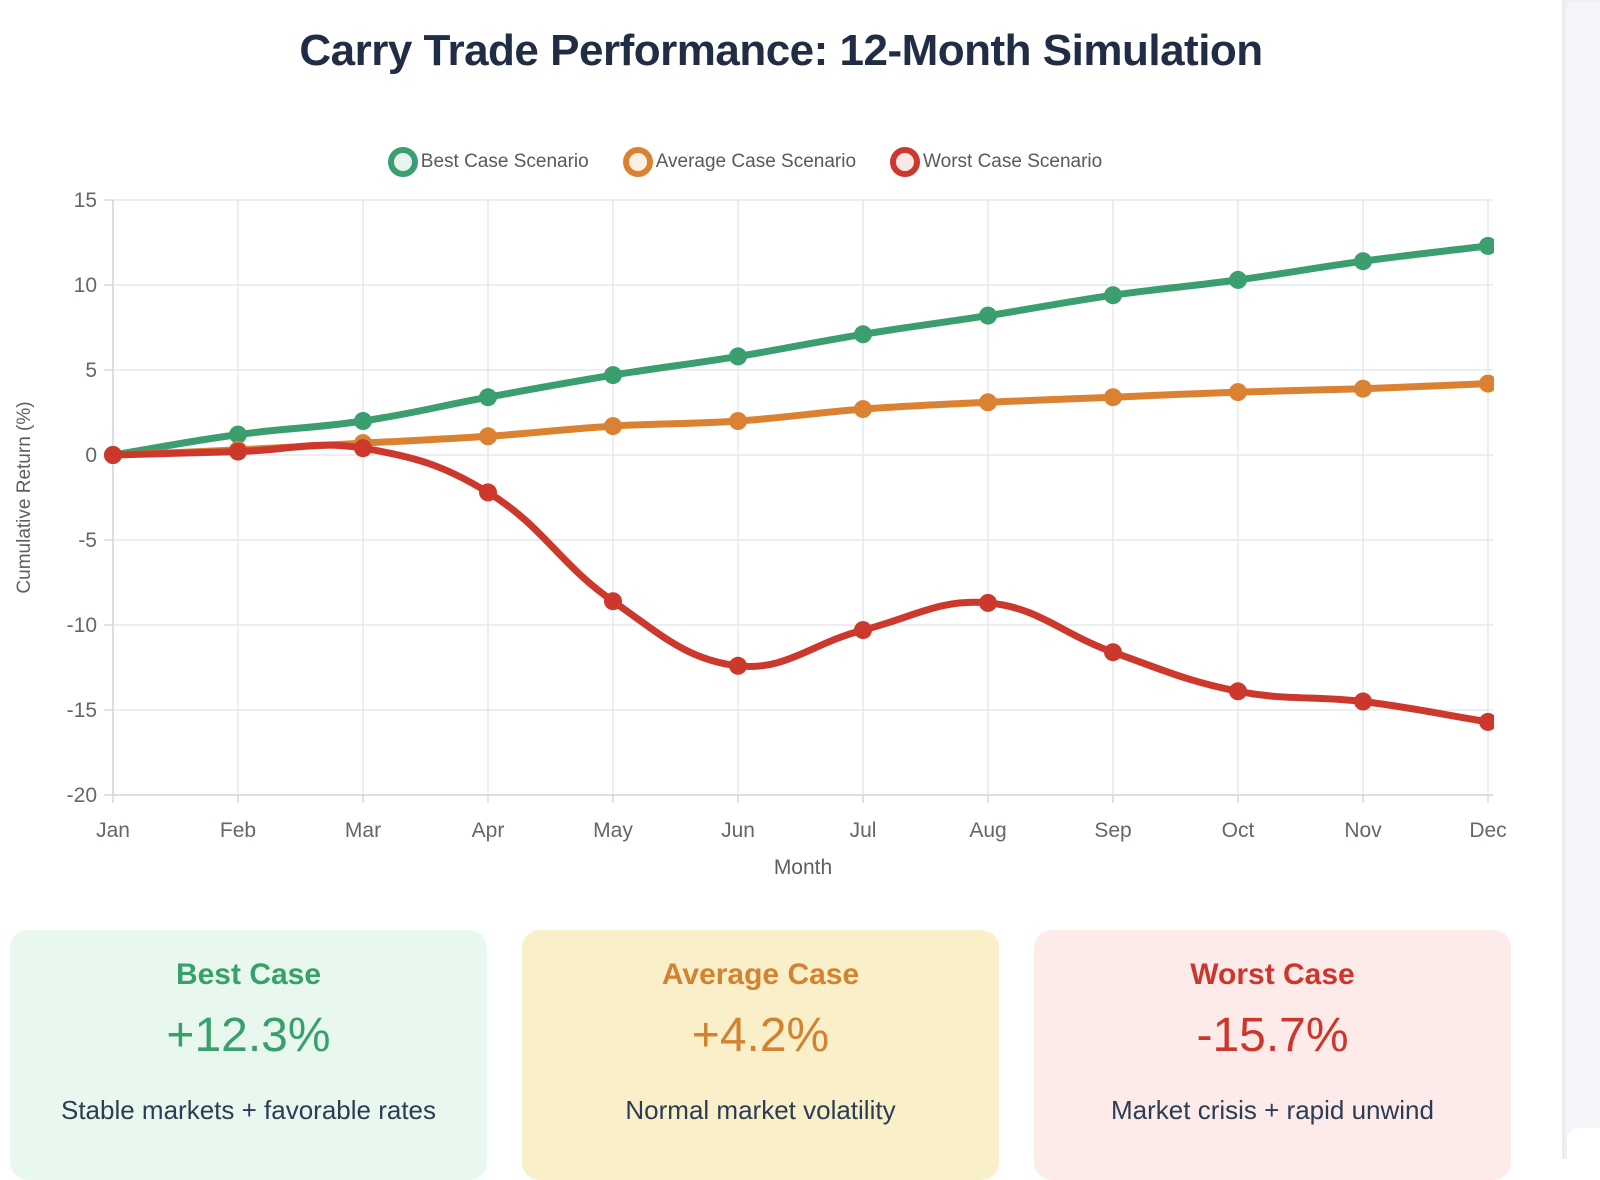  Describe the element at coordinates (91, 370) in the screenshot. I see `y-tick-label: 5` at that location.